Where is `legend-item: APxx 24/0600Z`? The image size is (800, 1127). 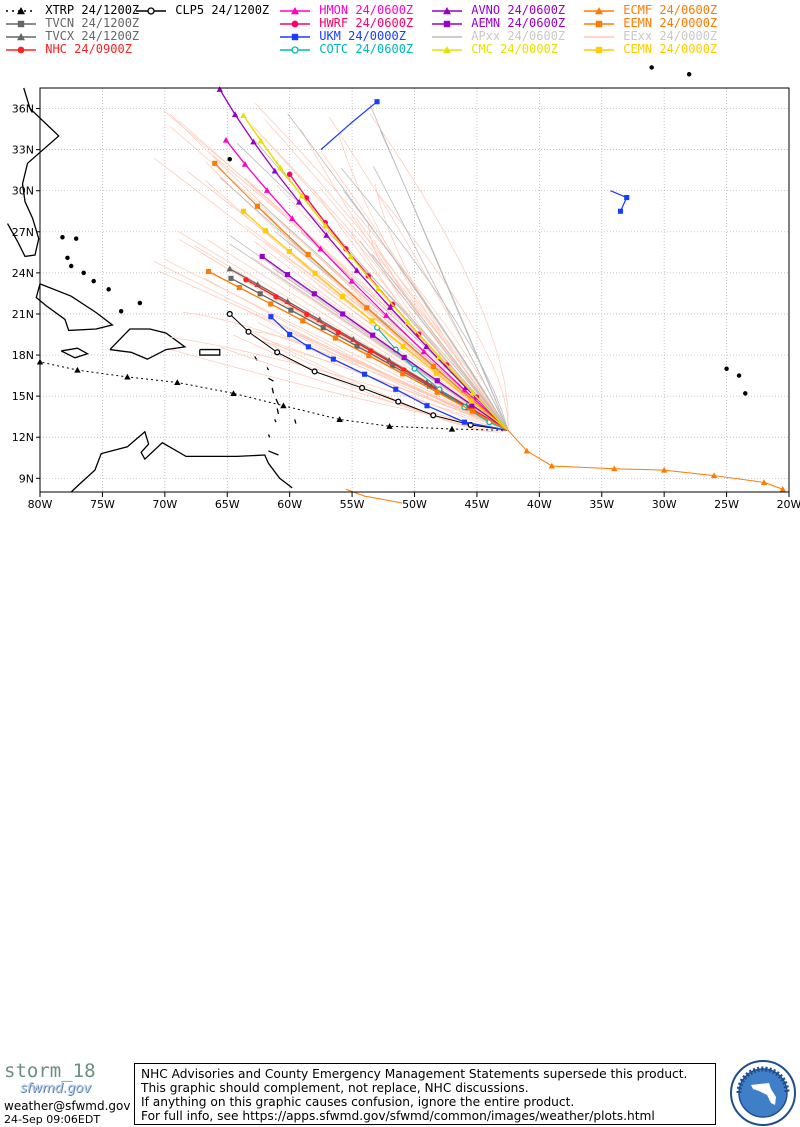
legend-item: APxx 24/0600Z is located at coordinates (497, 36).